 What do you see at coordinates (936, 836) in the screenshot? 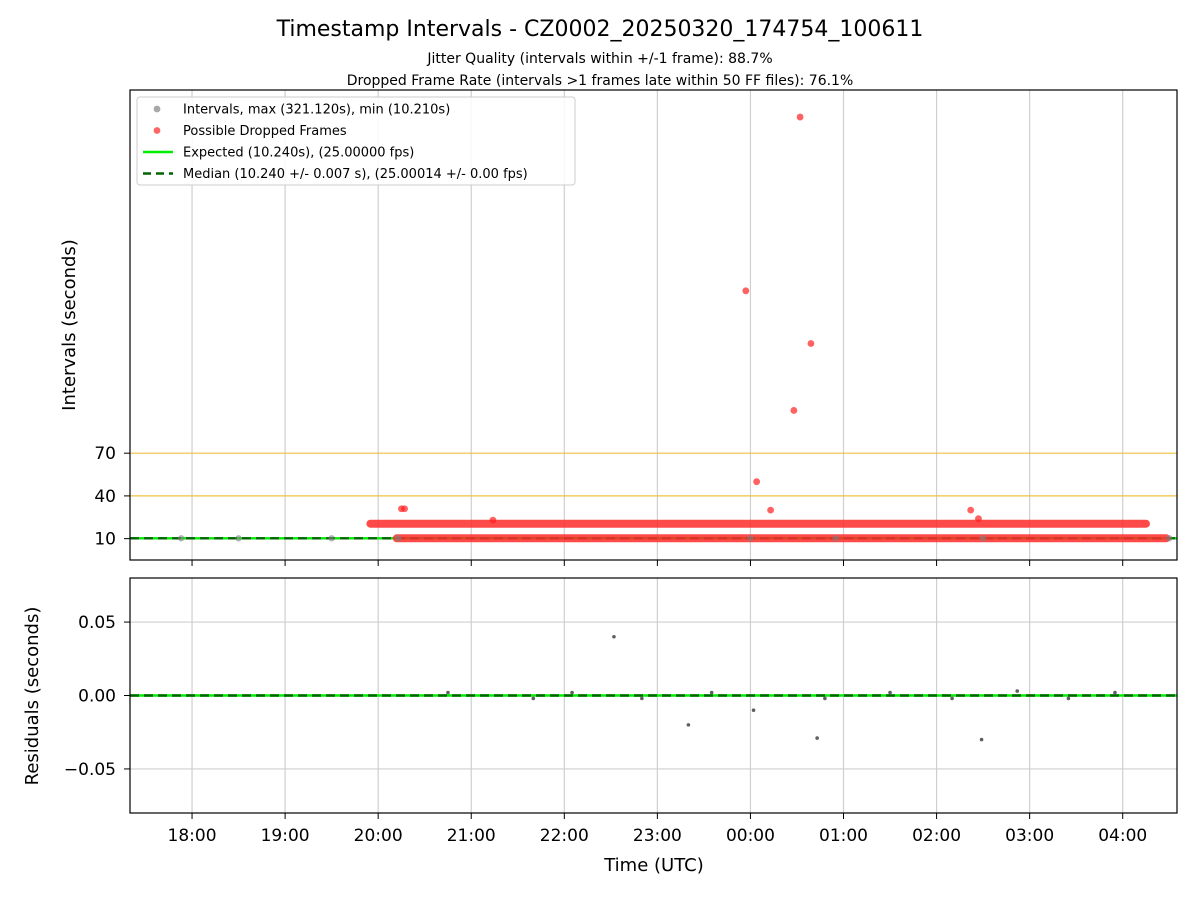
I see `x-tick-label: 02:00` at bounding box center [936, 836].